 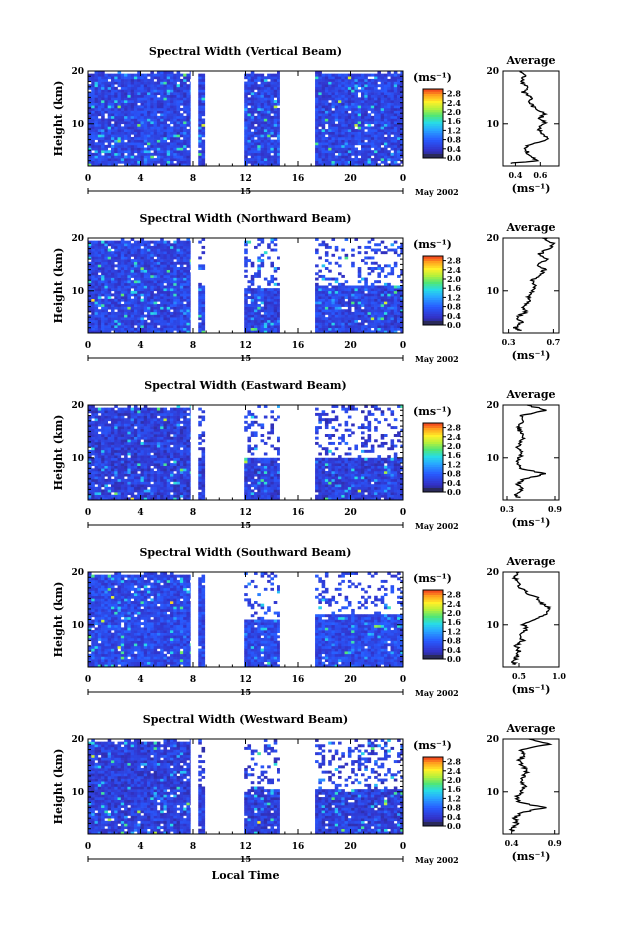 I want to click on colorbar-label: (ms⁻¹), so click(x=432, y=77).